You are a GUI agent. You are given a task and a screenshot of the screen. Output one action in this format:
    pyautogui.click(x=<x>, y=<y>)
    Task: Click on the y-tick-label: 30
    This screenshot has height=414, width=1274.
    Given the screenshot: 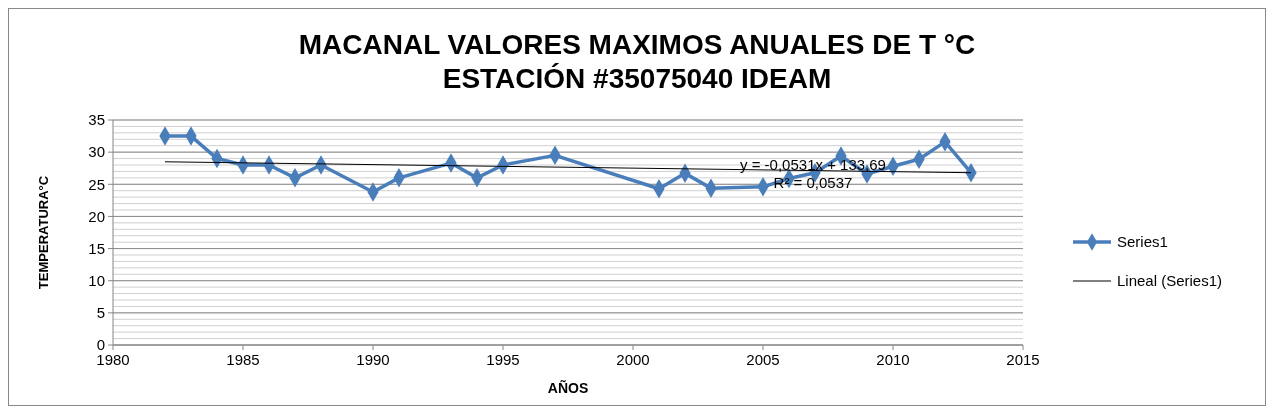 What is the action you would take?
    pyautogui.click(x=96, y=152)
    